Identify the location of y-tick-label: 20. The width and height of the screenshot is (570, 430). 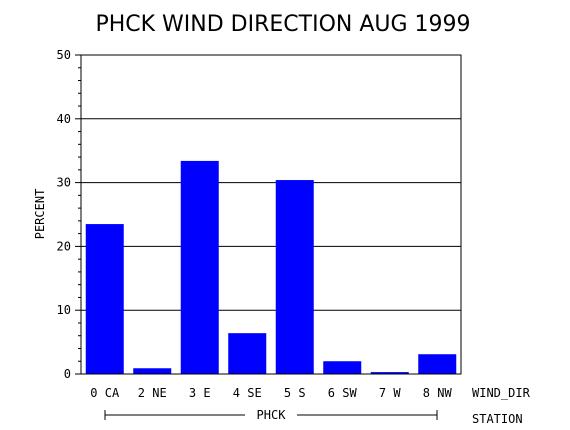
(64, 246).